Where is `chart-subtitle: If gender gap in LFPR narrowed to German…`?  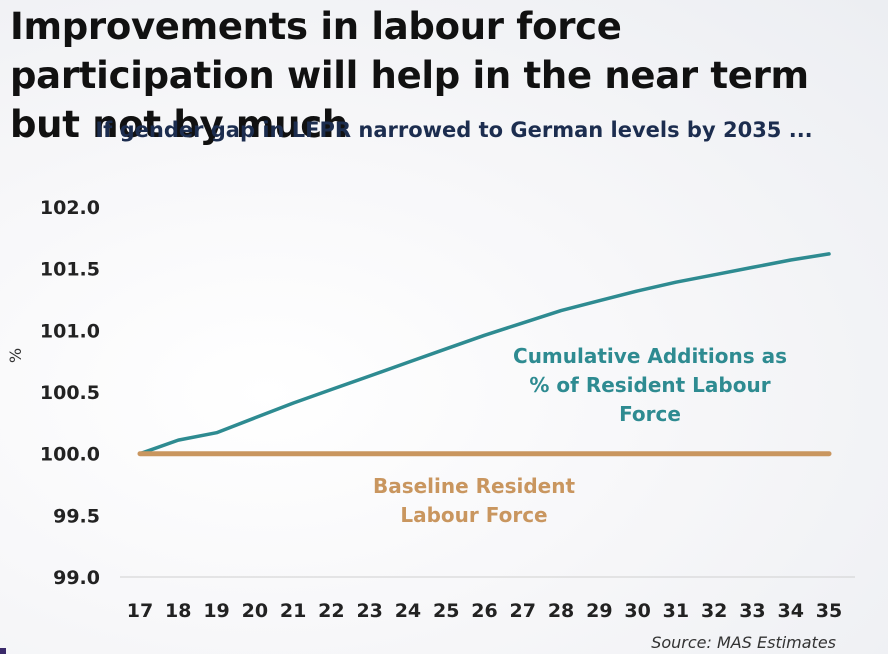
chart-subtitle: If gender gap in LFPR narrowed to German… is located at coordinates (454, 130).